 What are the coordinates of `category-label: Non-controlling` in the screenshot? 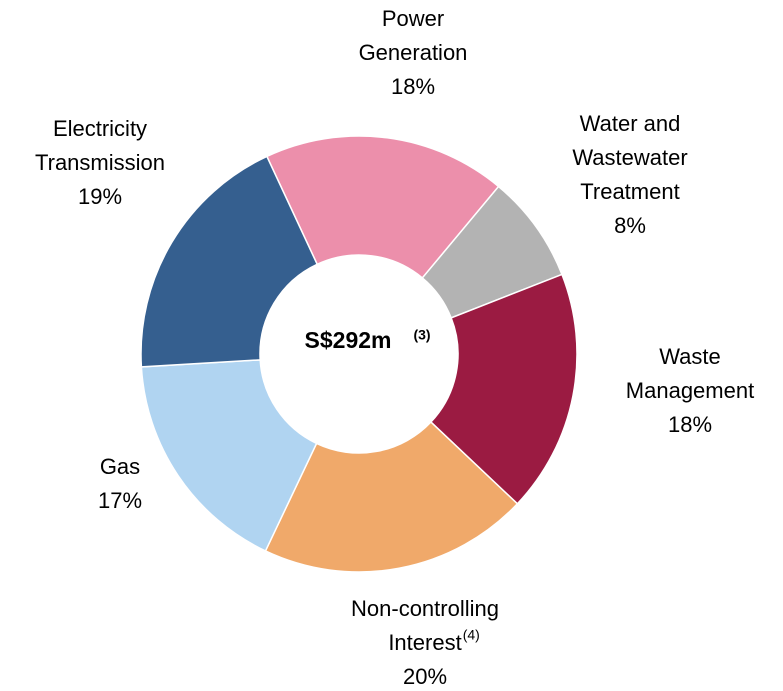 It's located at (425, 608).